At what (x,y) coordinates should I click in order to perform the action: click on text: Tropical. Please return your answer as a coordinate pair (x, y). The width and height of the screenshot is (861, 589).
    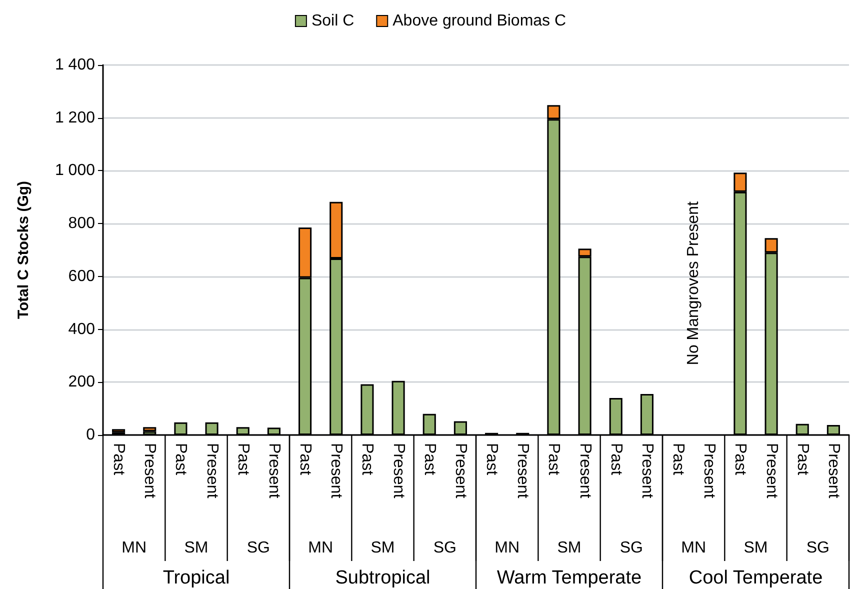
    Looking at the image, I should click on (196, 578).